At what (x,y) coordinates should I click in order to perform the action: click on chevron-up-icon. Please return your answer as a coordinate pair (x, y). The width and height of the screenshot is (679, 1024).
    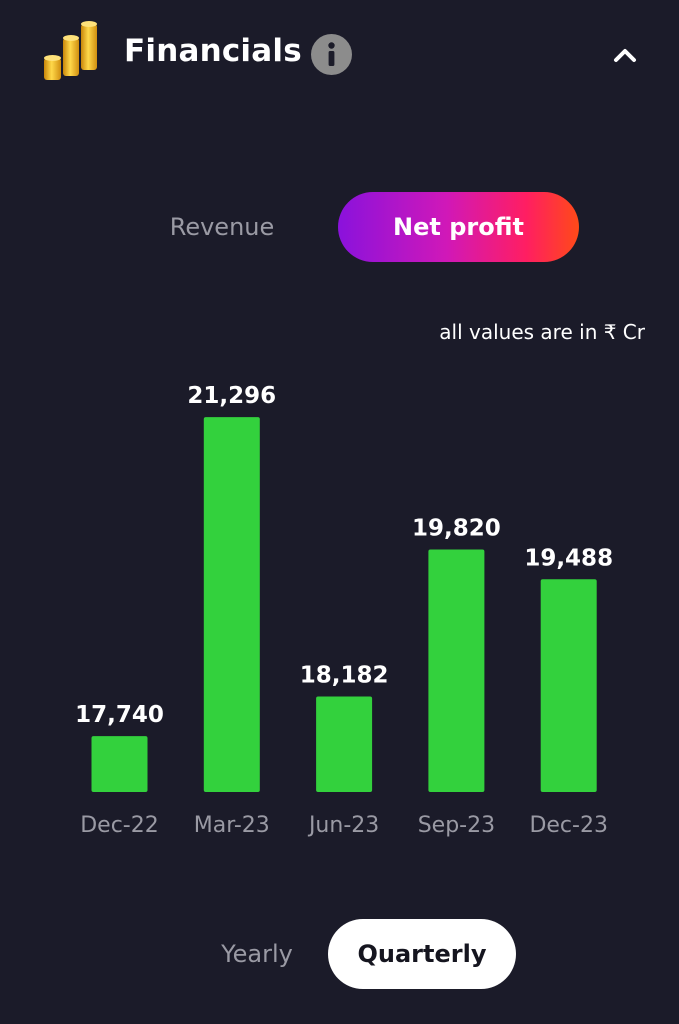
    Looking at the image, I should click on (625, 54).